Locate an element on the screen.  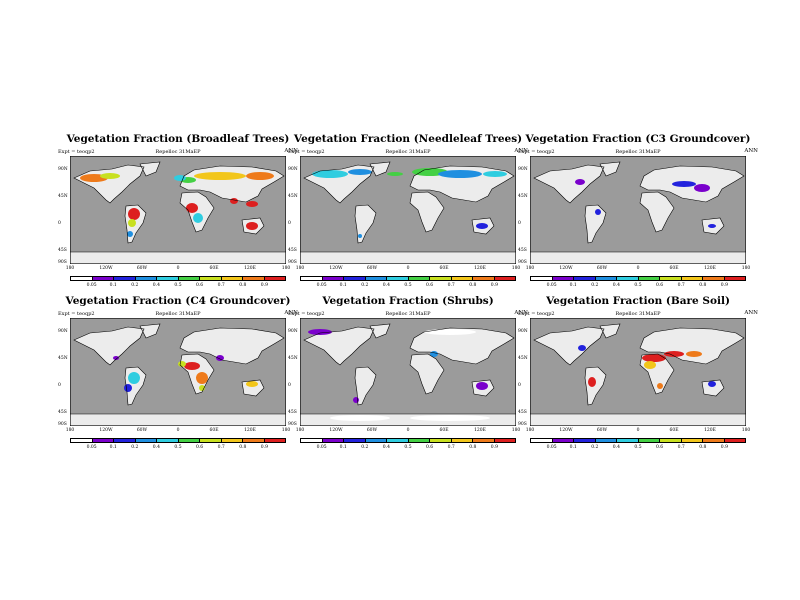
lon-tick: 60W is located at coordinates (602, 430).